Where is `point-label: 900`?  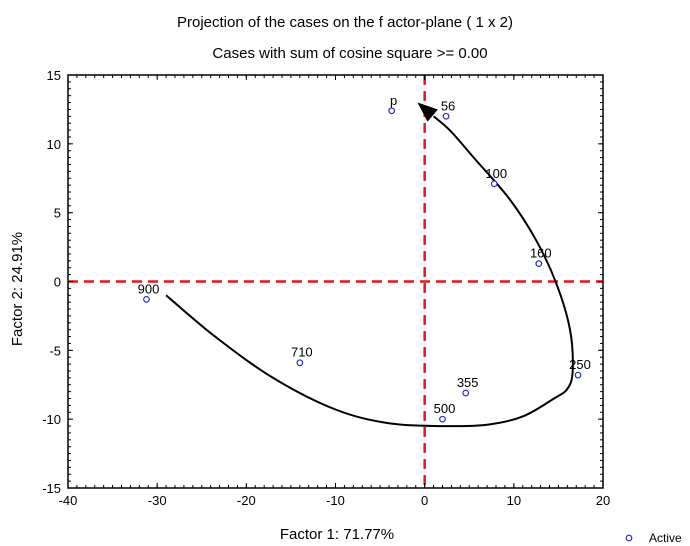
point-label: 900 is located at coordinates (149, 288).